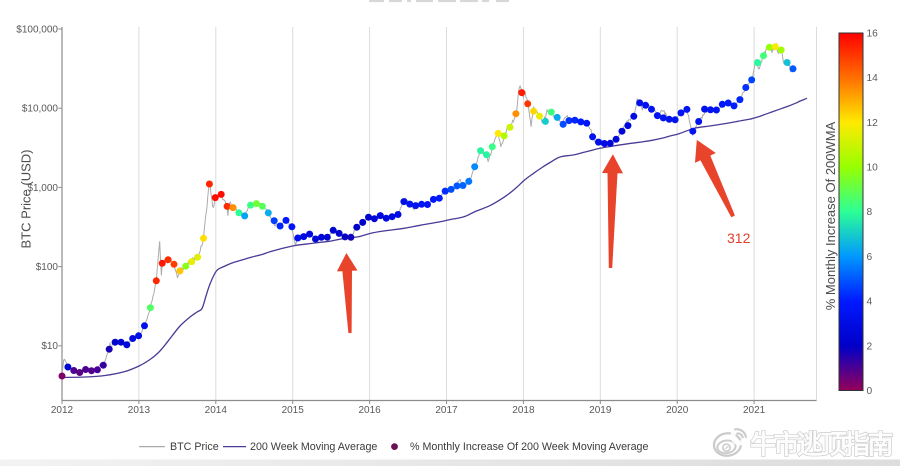  What do you see at coordinates (194, 447) in the screenshot?
I see `svg-text: BTC Price` at bounding box center [194, 447].